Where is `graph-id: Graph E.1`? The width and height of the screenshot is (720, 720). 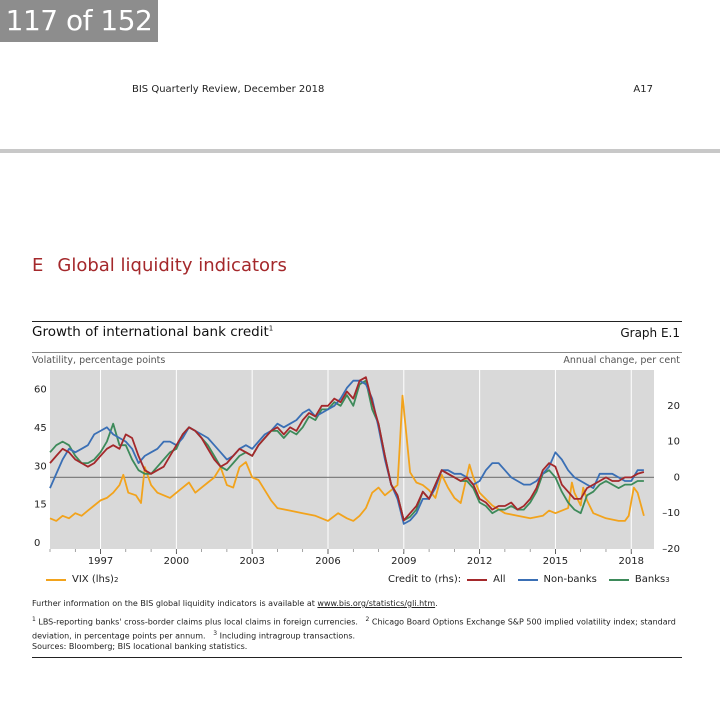
graph-id: Graph E.1 is located at coordinates (650, 333).